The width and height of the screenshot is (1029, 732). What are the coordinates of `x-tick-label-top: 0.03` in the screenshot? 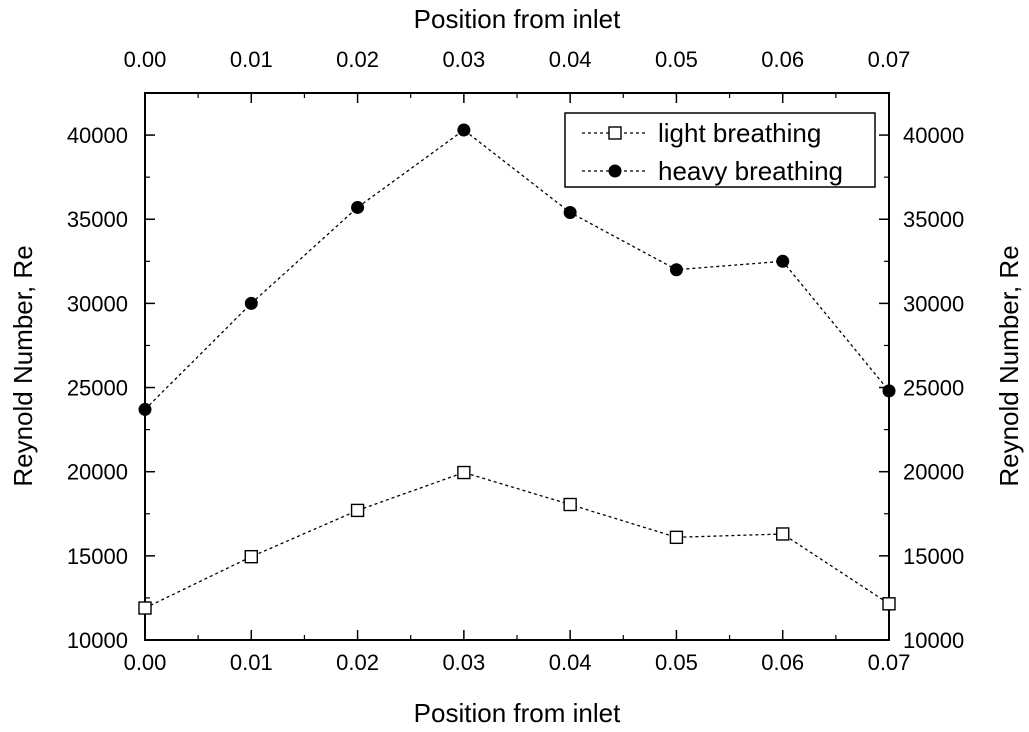 It's located at (463, 59).